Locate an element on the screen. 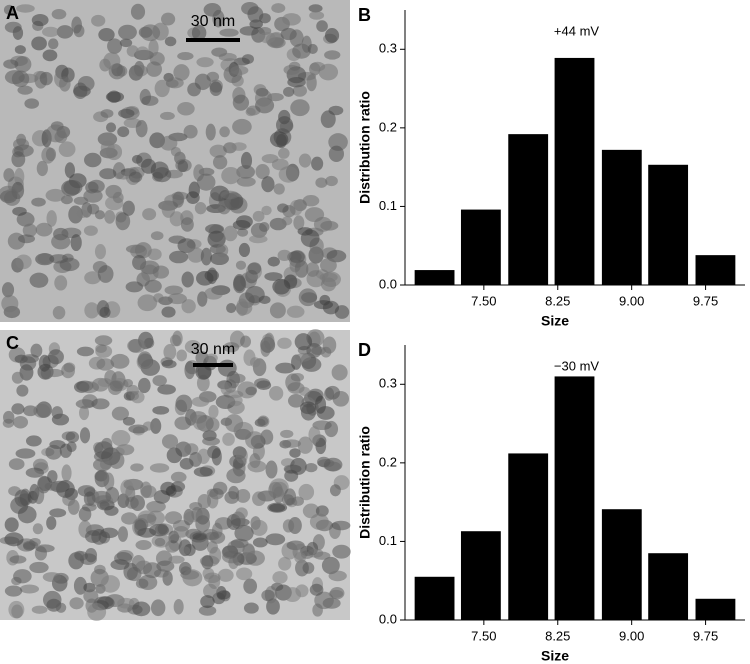 The image size is (750, 664). annotation: +44 mV is located at coordinates (576, 30).